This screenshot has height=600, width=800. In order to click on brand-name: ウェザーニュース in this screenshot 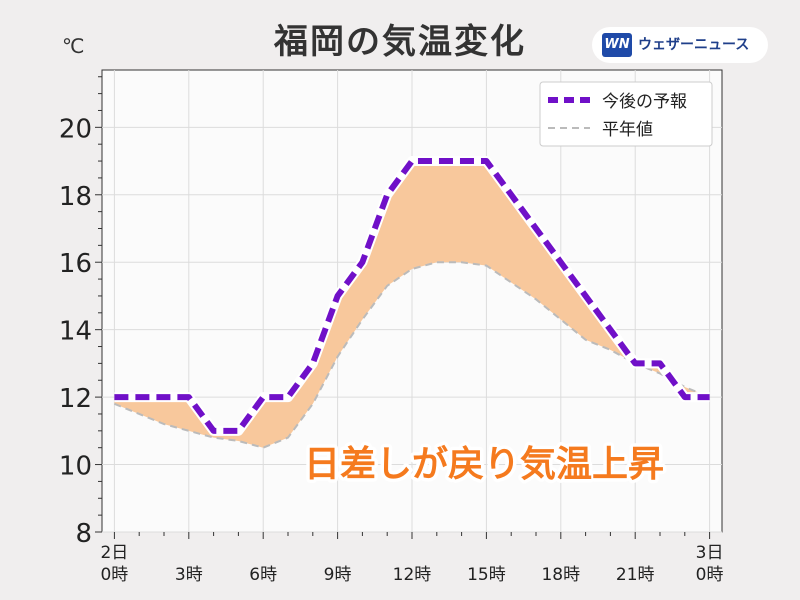, I will do `click(694, 45)`.